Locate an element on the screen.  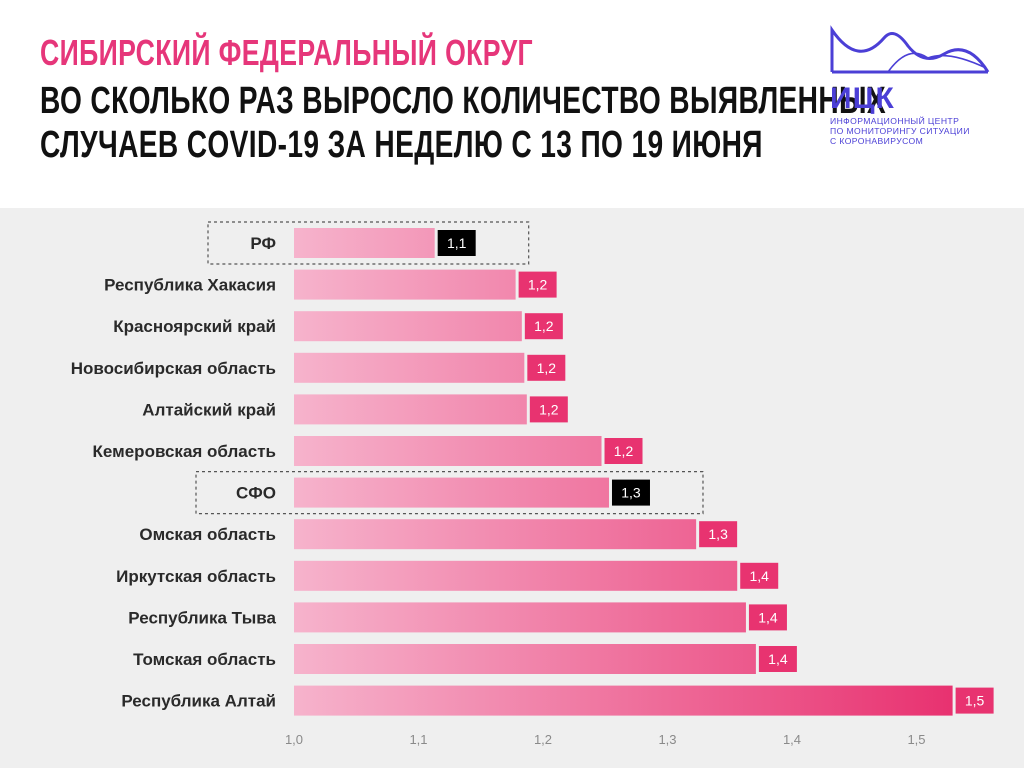
x-tick-label: 1,2 is located at coordinates (543, 739).